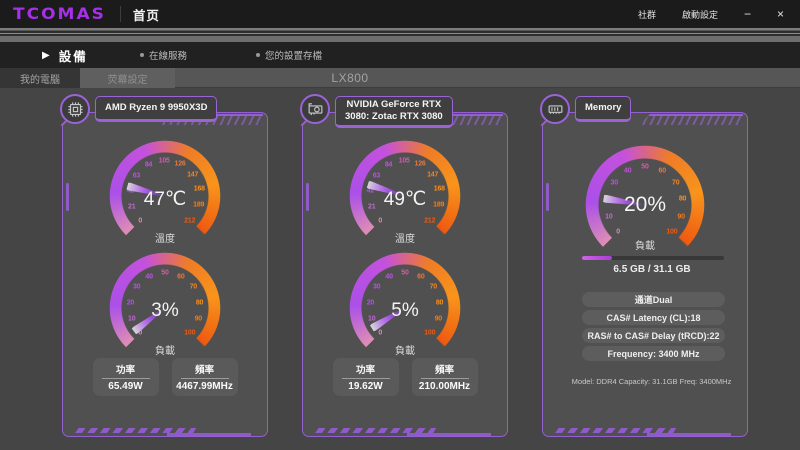  I want to click on gauge-tick-label: 105, so click(164, 161).